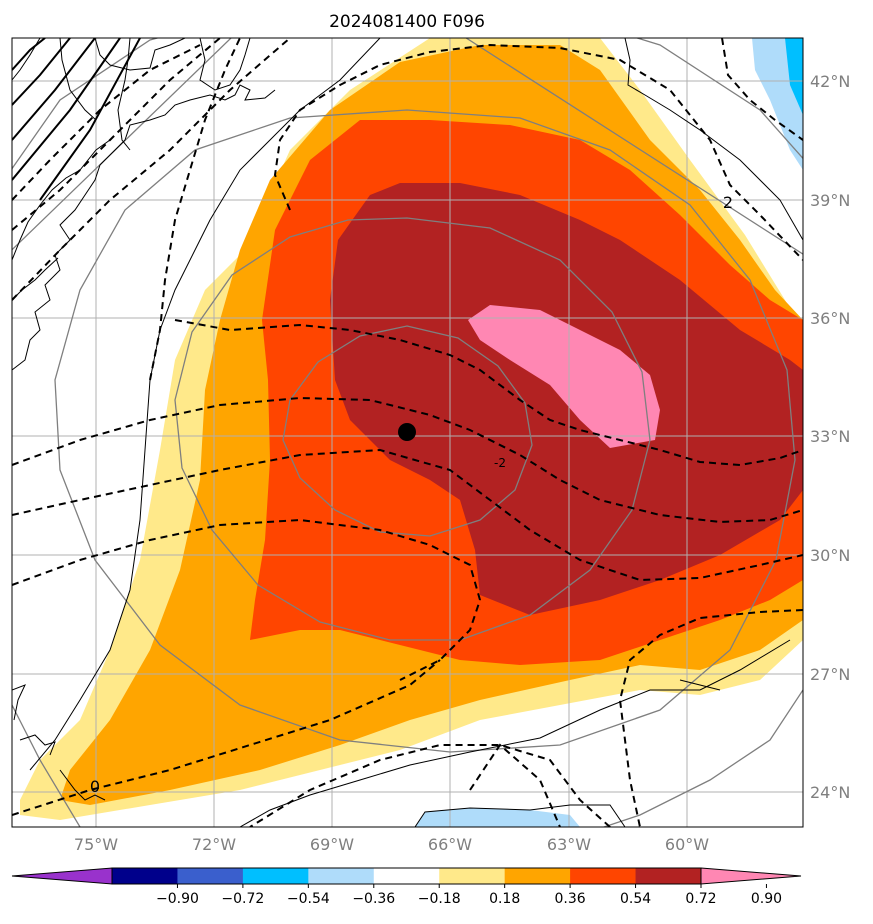  What do you see at coordinates (687, 844) in the screenshot?
I see `lon-label: 60°W` at bounding box center [687, 844].